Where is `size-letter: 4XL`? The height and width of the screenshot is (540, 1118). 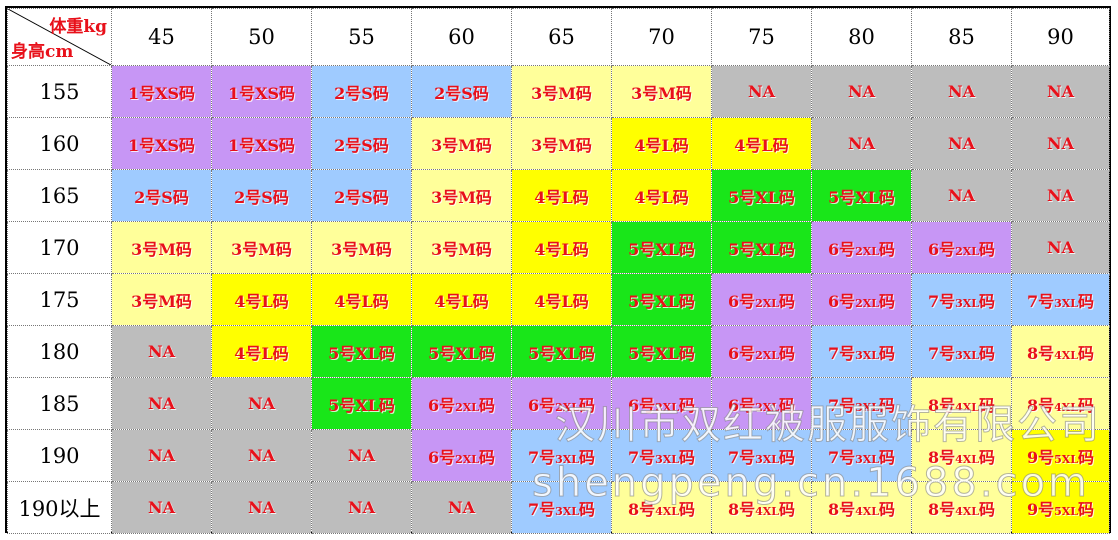 size-letter: 4XL is located at coordinates (967, 459).